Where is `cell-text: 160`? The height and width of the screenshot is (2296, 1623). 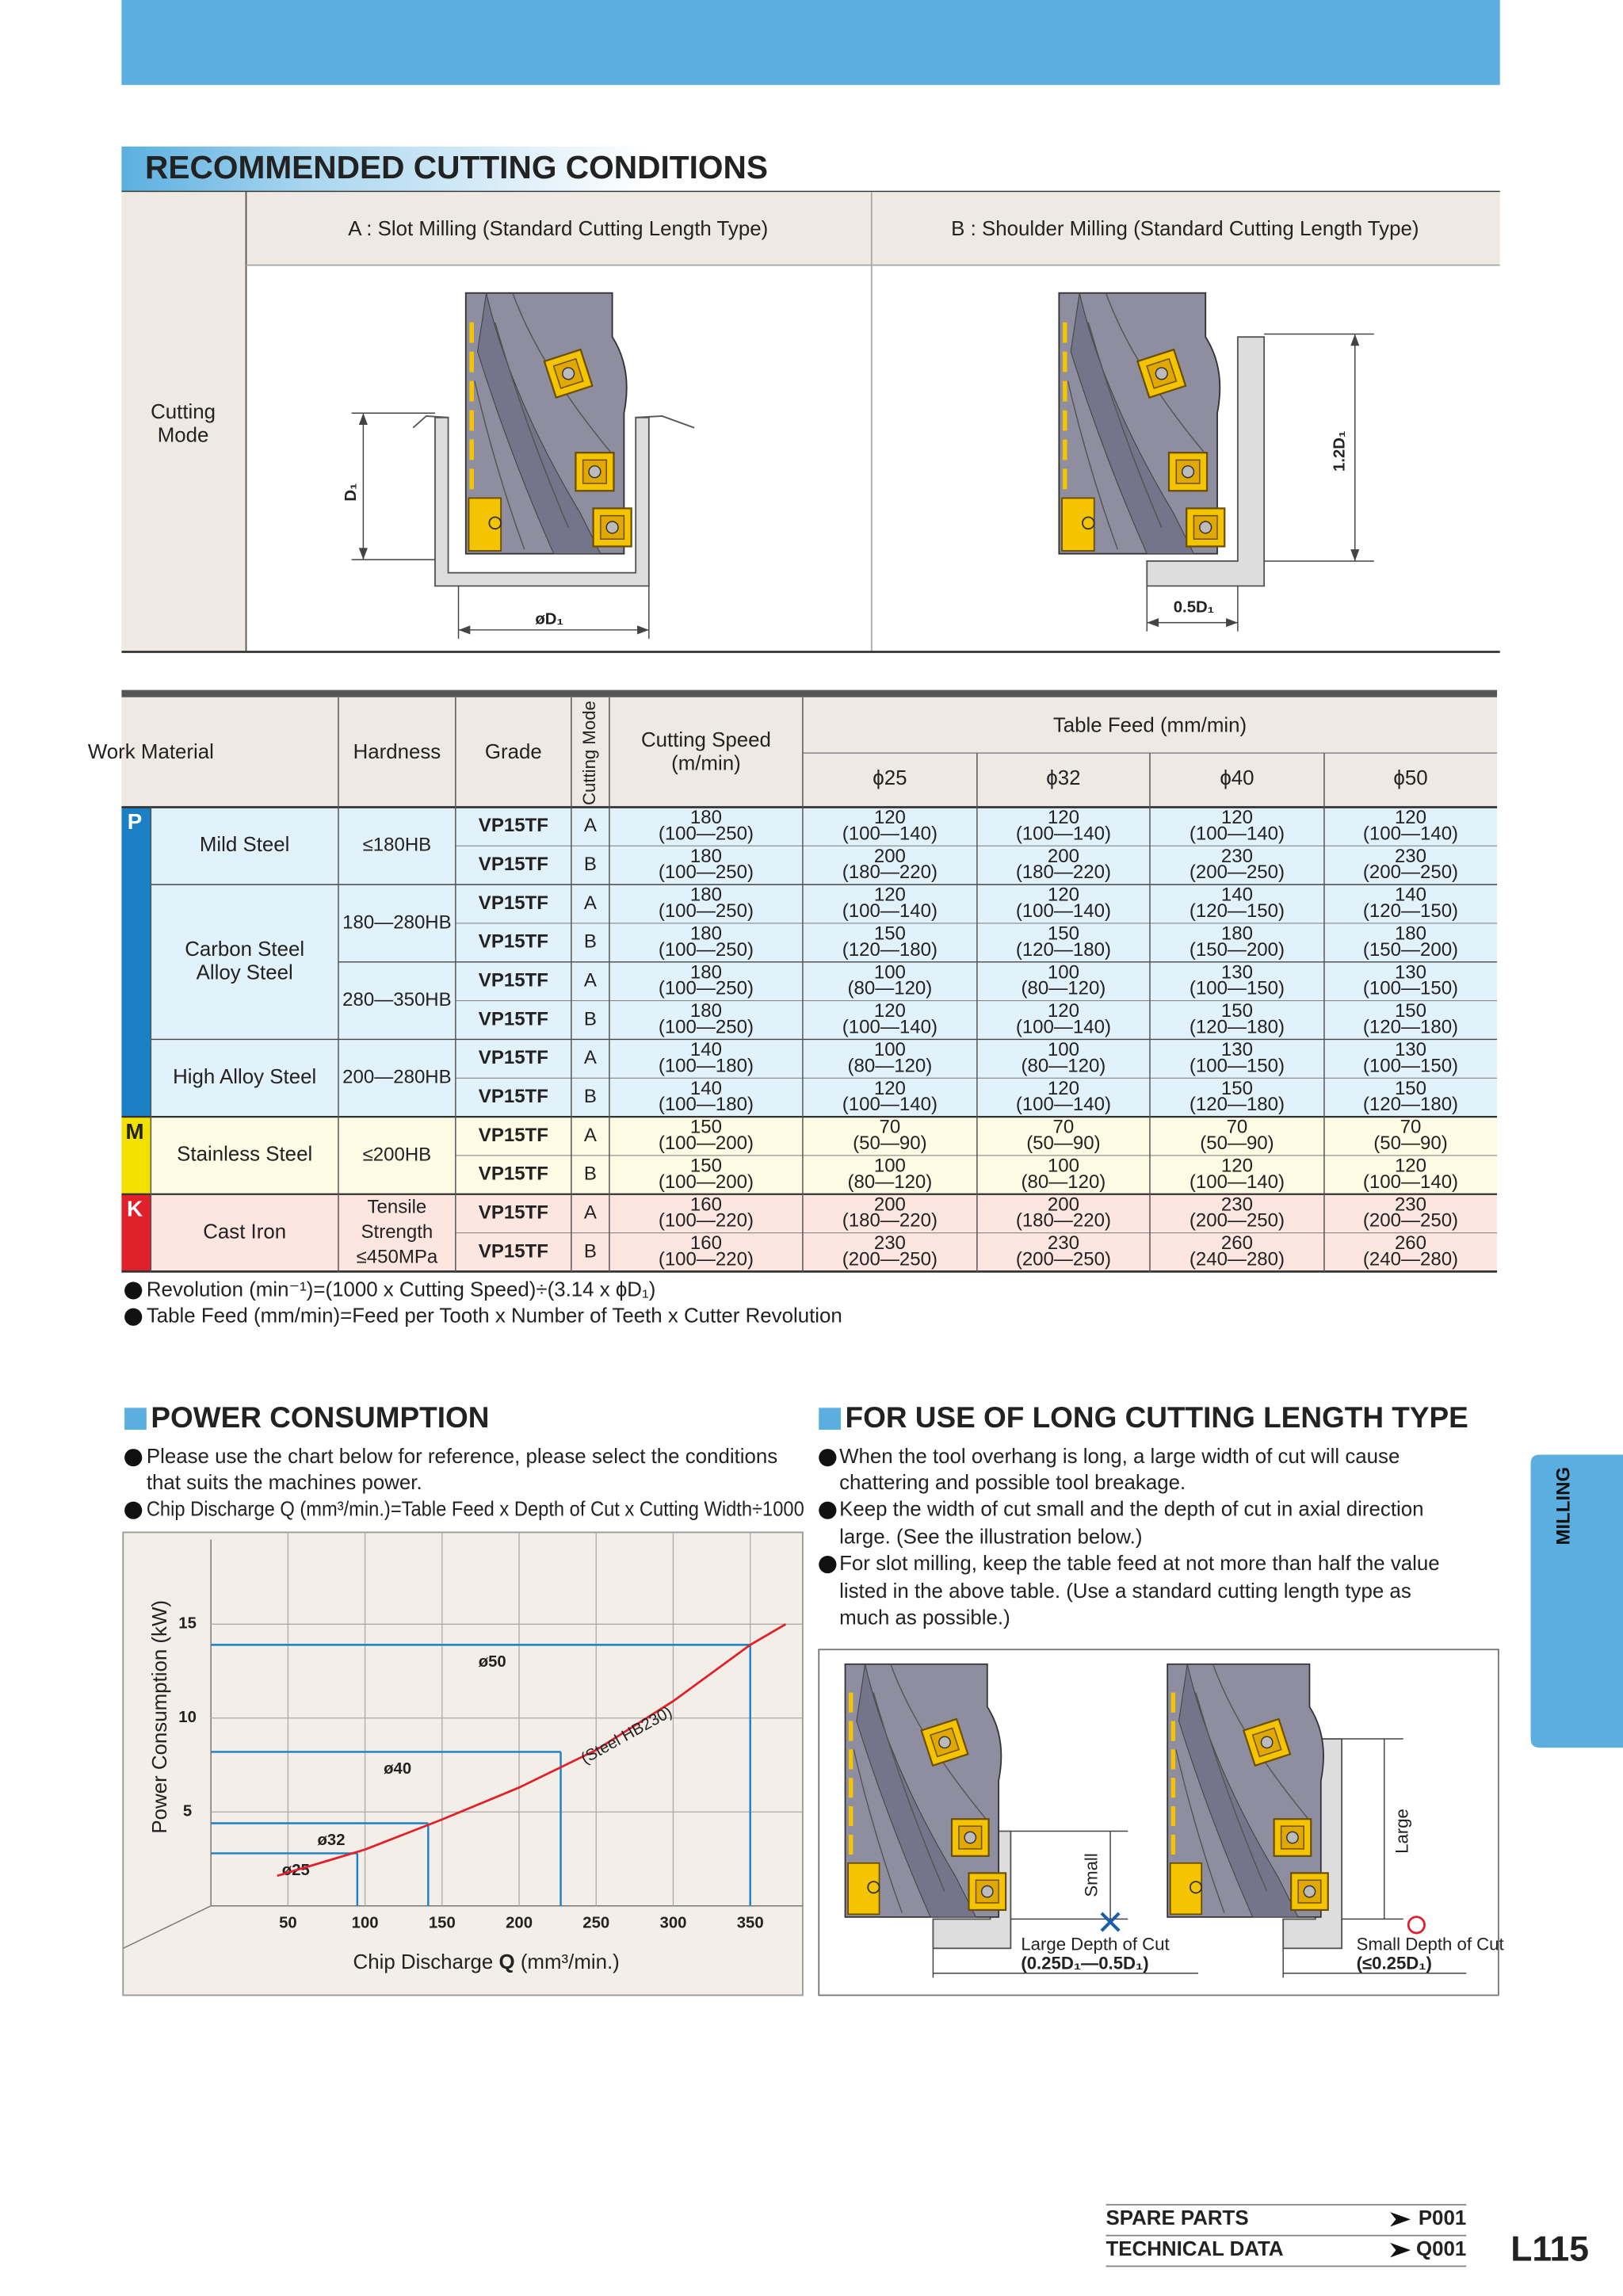
cell-text: 160 is located at coordinates (706, 1204).